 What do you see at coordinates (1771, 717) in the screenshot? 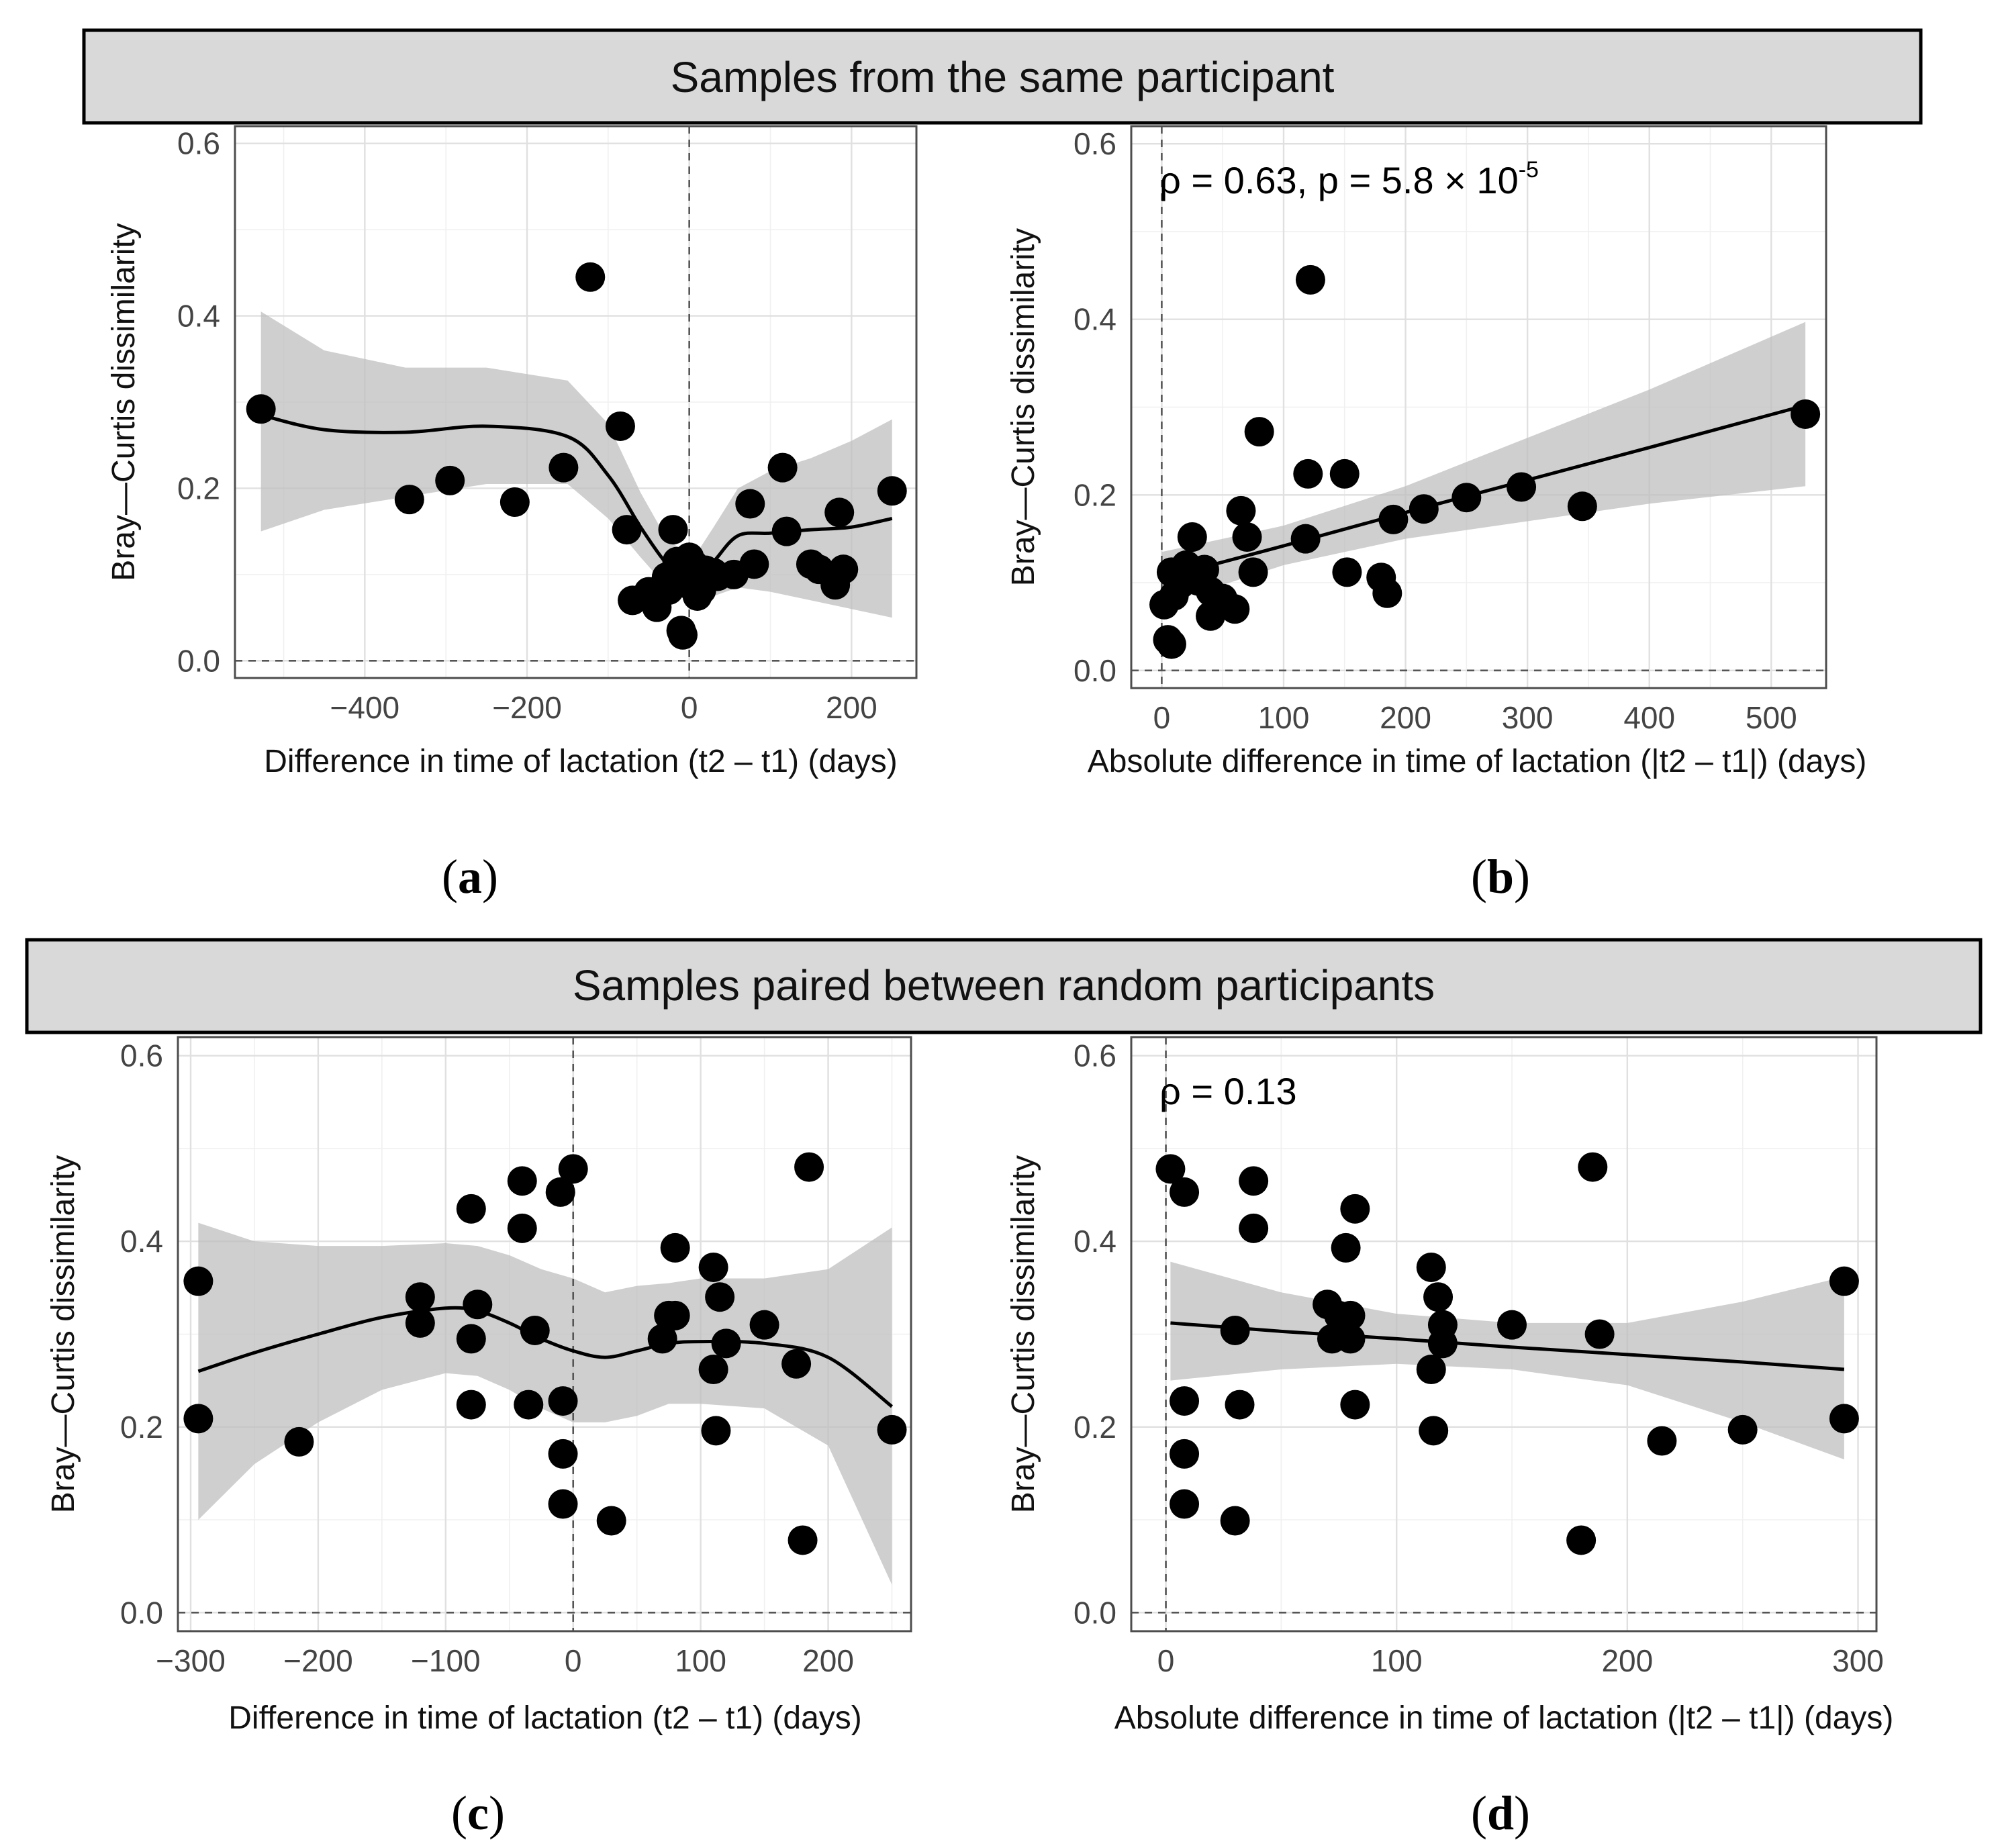
I see `x-tick-label: 500` at bounding box center [1771, 717].